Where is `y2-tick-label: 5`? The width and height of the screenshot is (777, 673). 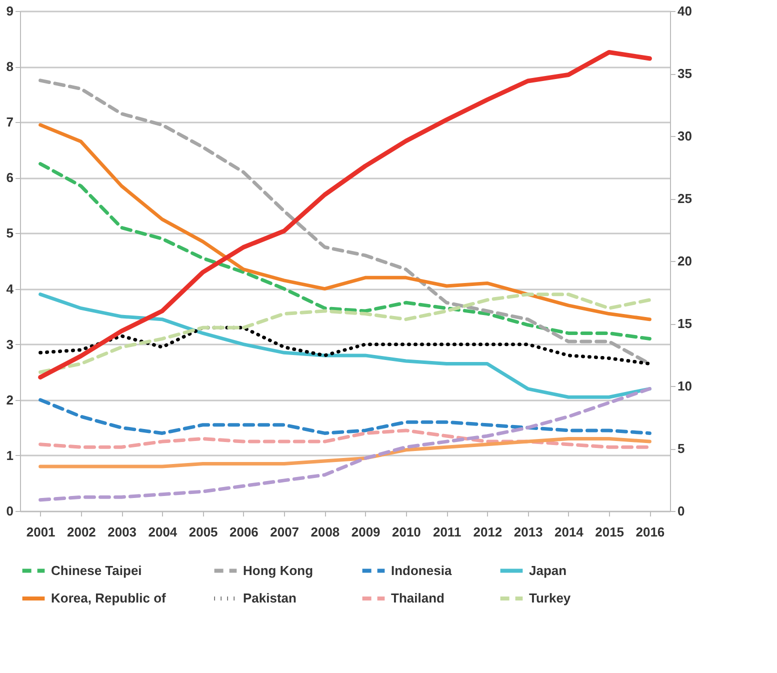 y2-tick-label: 5 is located at coordinates (681, 448).